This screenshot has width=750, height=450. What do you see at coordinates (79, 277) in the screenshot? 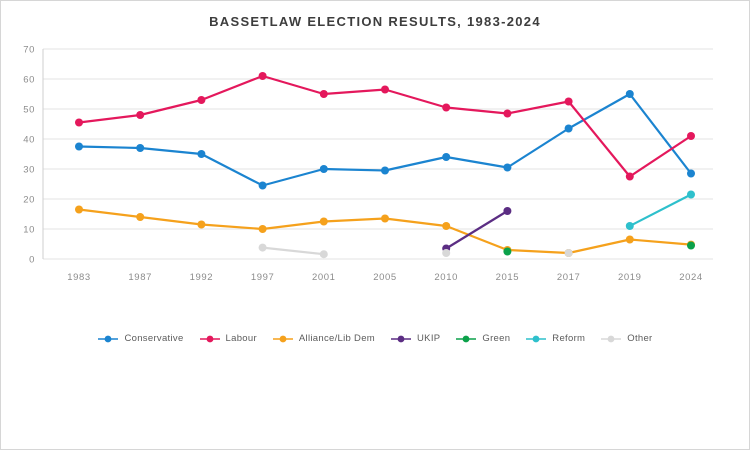
I see `x-tick-label: 1983` at bounding box center [79, 277].